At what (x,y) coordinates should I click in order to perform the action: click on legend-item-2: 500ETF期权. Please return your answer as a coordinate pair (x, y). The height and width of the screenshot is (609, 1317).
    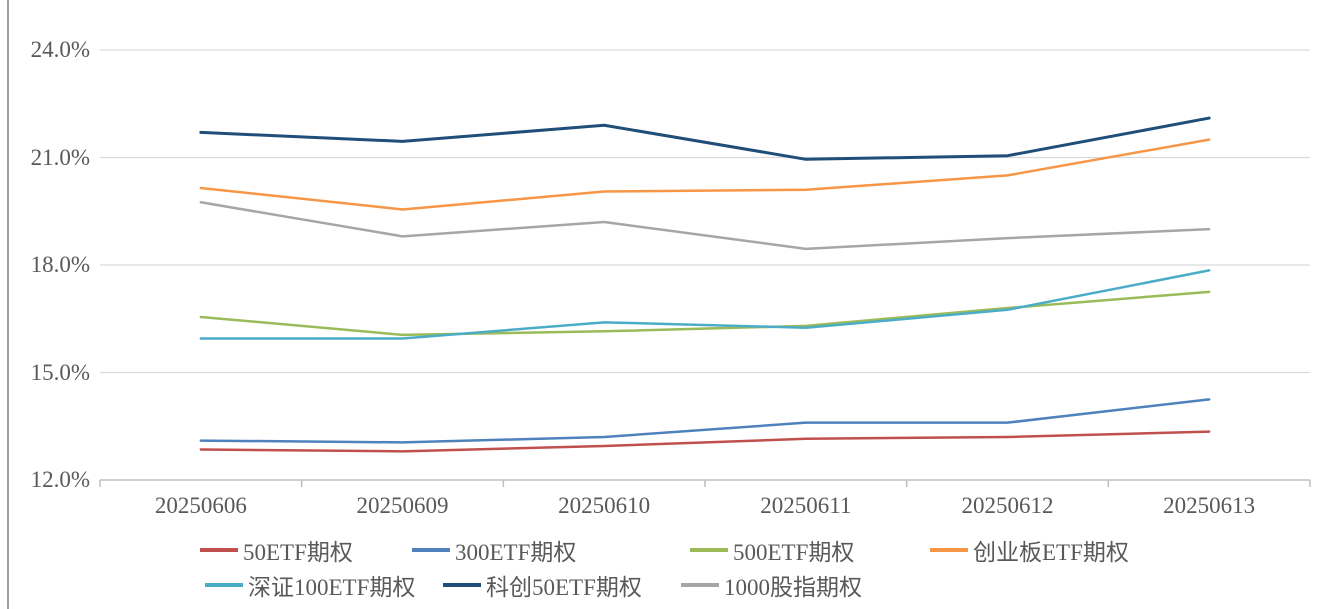
    Looking at the image, I should click on (772, 550).